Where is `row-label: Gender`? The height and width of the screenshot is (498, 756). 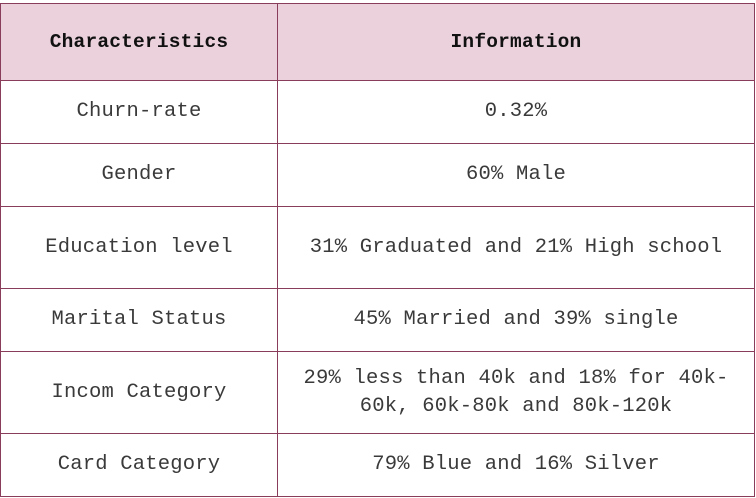
row-label: Gender is located at coordinates (139, 175).